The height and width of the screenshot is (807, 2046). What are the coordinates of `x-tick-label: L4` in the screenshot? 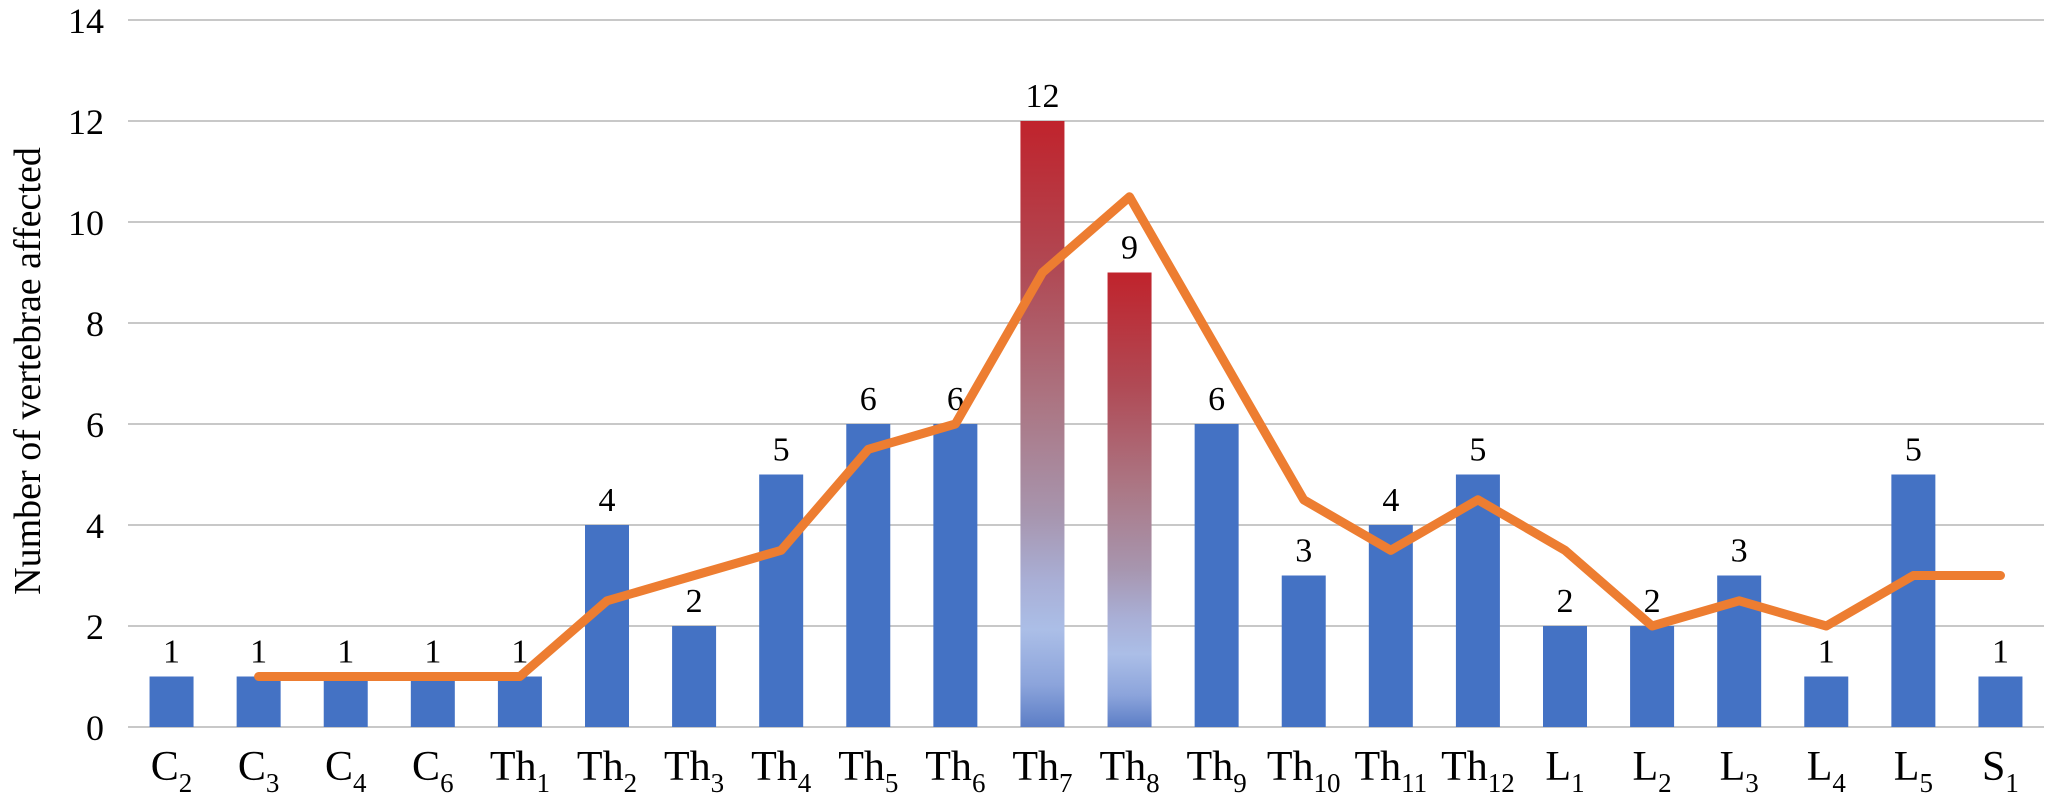 It's located at (1827, 771).